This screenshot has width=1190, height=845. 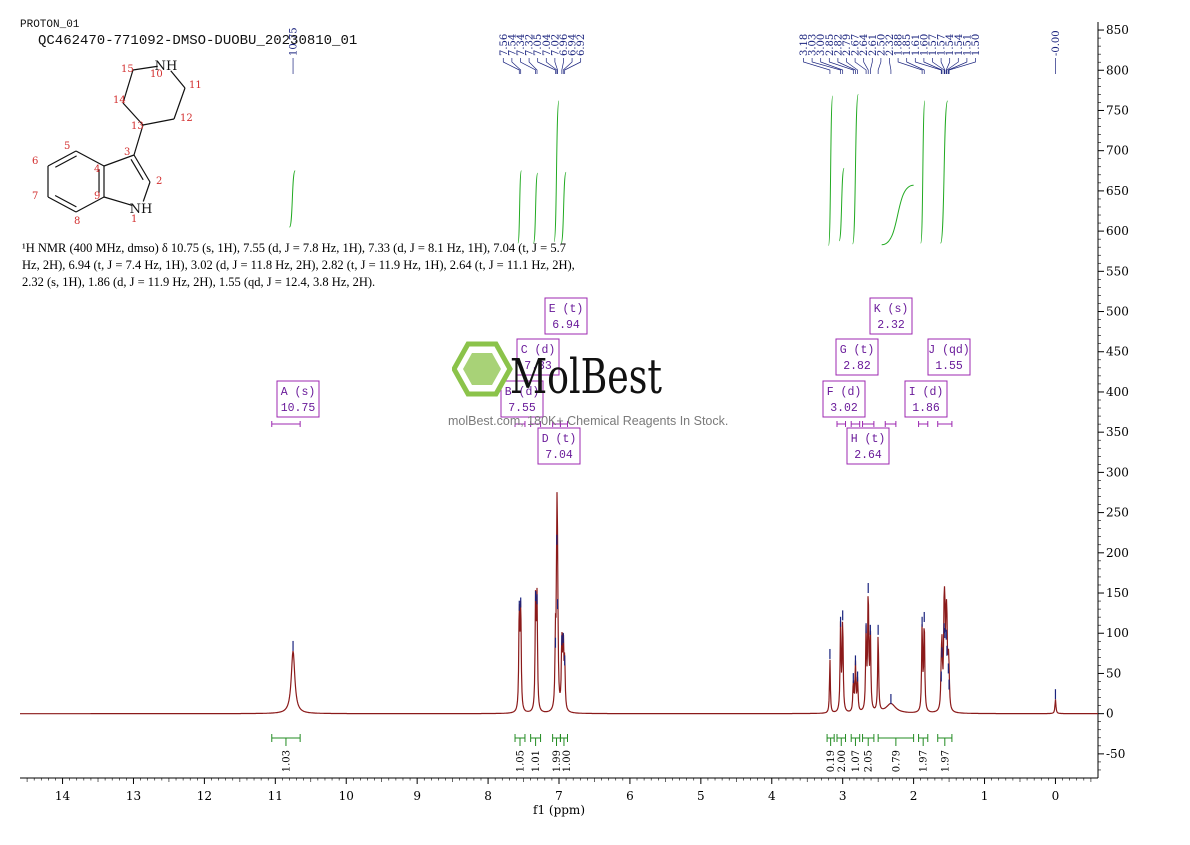 What do you see at coordinates (933, 45) in the screenshot?
I see `peak-label: 1.57` at bounding box center [933, 45].